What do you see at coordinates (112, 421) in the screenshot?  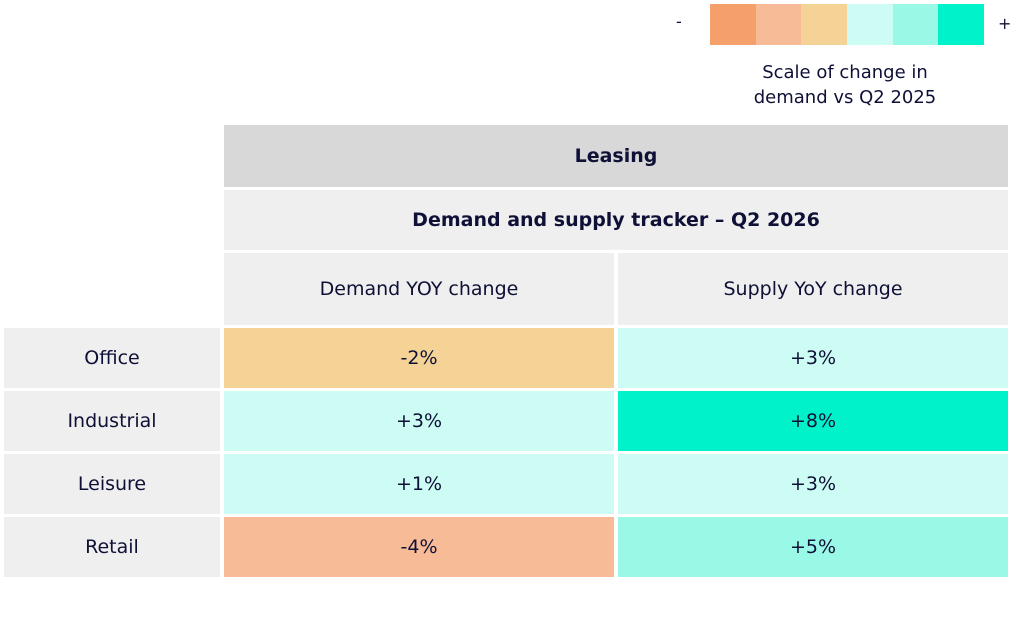 I see `row-label: Industrial` at bounding box center [112, 421].